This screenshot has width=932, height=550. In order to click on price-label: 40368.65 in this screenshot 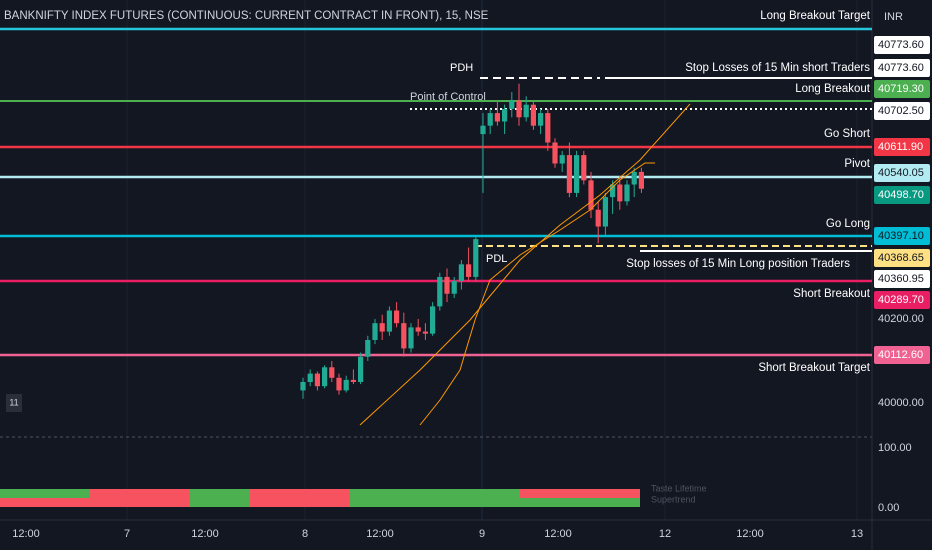, I will do `click(901, 258)`.